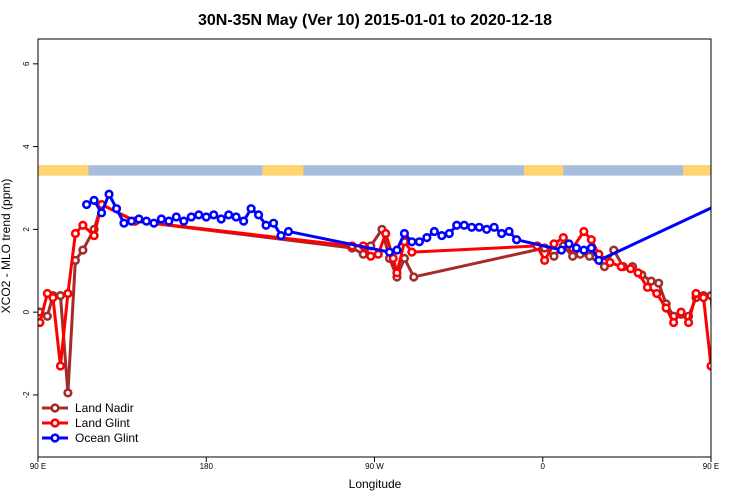  I want to click on y-tick-label: -2, so click(26, 395).